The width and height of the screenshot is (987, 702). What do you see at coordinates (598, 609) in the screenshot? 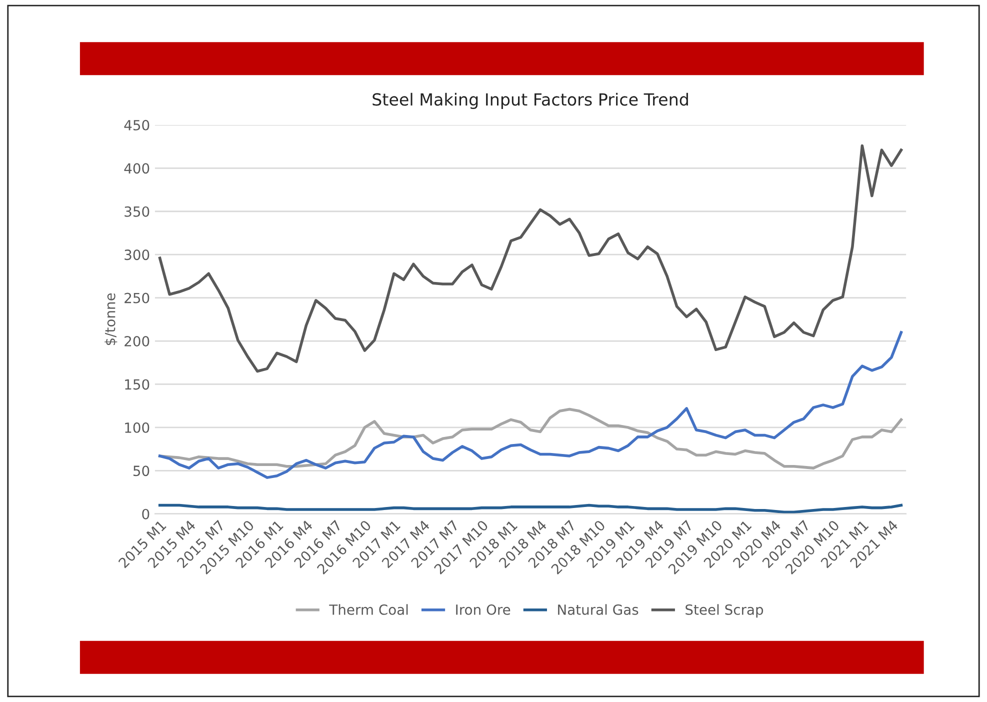
I see `legend-label: Natural Gas` at bounding box center [598, 609].